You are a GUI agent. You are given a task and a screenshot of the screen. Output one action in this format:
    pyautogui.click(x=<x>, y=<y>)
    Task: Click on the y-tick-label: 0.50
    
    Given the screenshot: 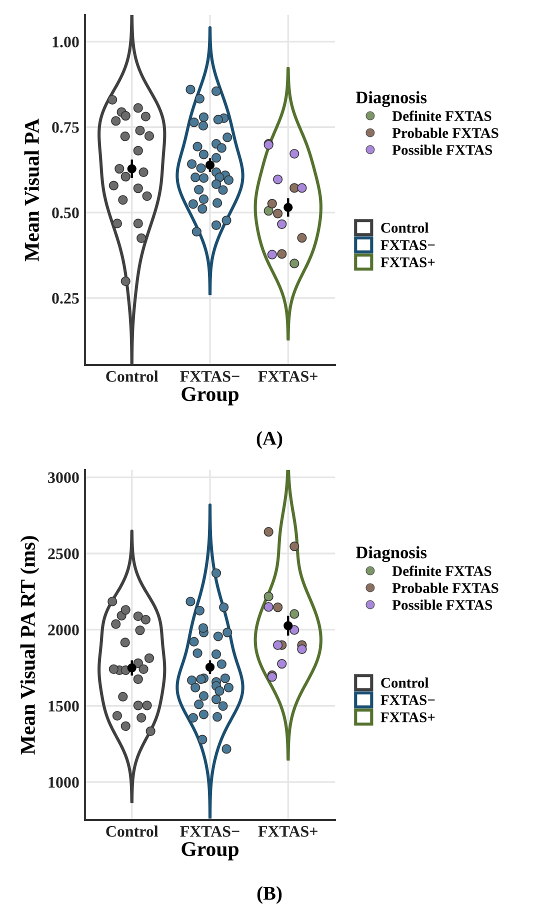 What is the action you would take?
    pyautogui.click(x=65, y=212)
    